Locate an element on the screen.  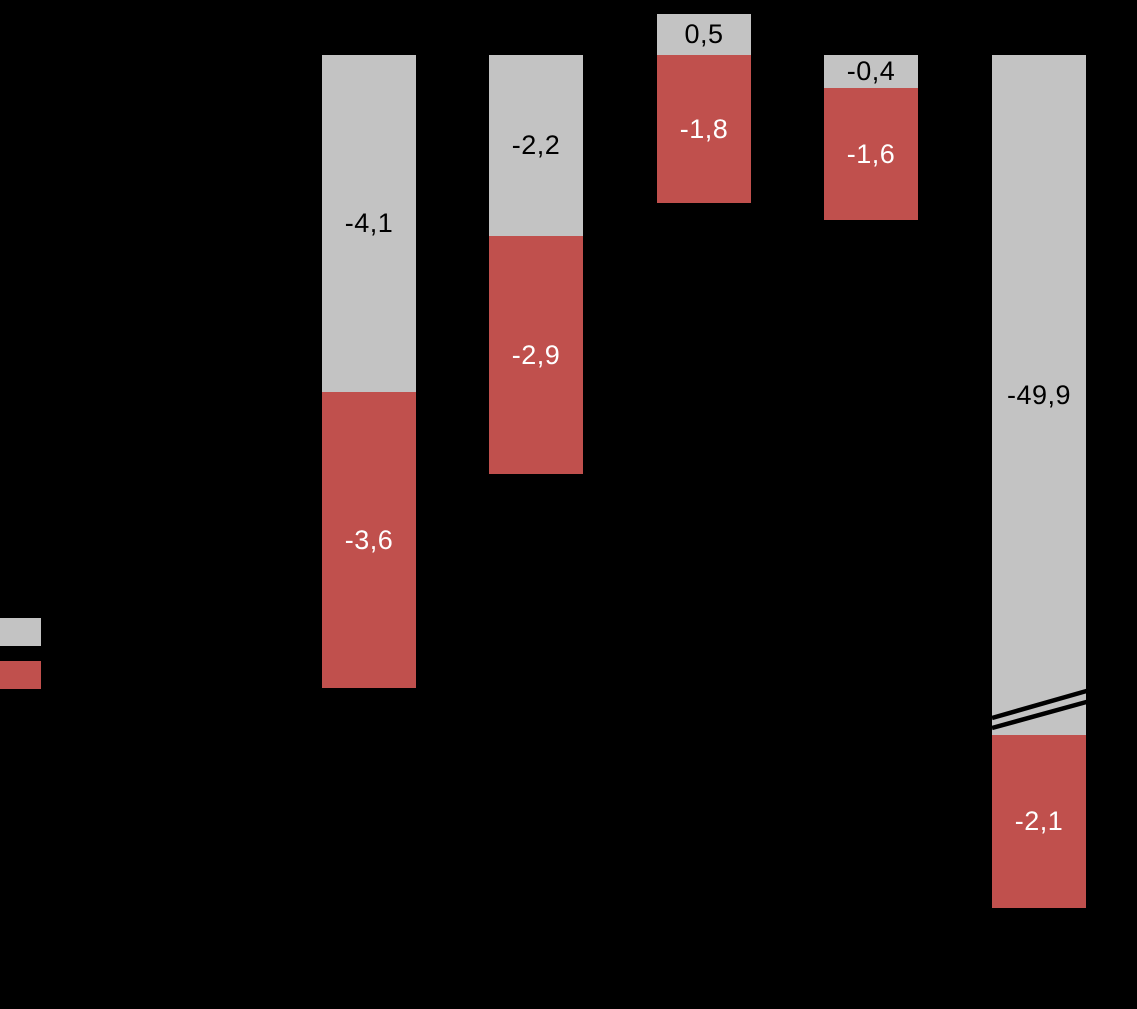
data-label: -2,9 is located at coordinates (536, 354).